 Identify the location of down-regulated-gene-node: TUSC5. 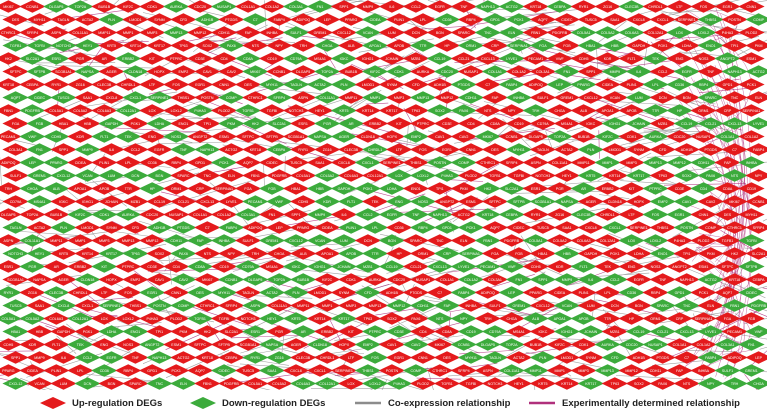
(15, 305).